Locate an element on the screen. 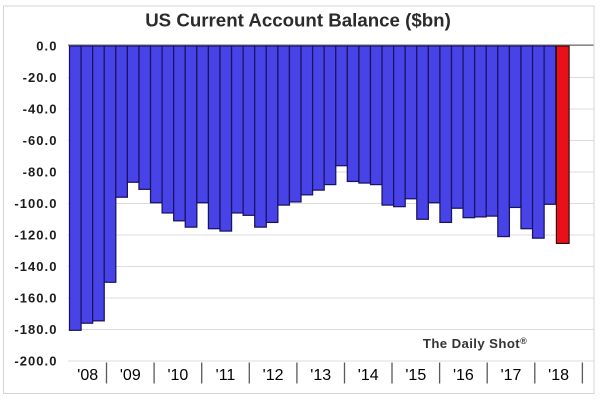  svg-text: '12 is located at coordinates (273, 375).